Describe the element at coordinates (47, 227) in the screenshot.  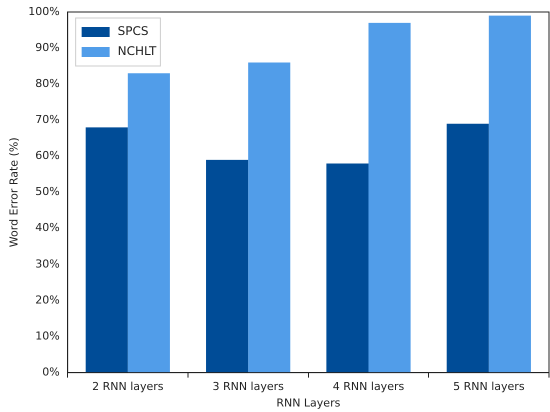
I see `y-tick-label: 40%` at that location.